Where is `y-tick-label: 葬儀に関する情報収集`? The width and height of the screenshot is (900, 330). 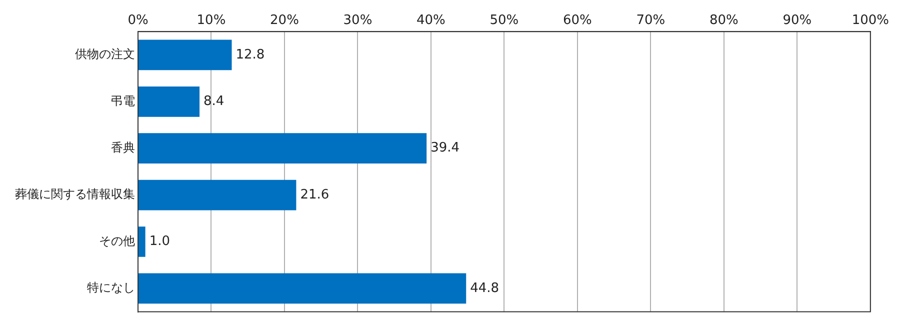 y-tick-label: 葬儀に関する情報収集 is located at coordinates (75, 194).